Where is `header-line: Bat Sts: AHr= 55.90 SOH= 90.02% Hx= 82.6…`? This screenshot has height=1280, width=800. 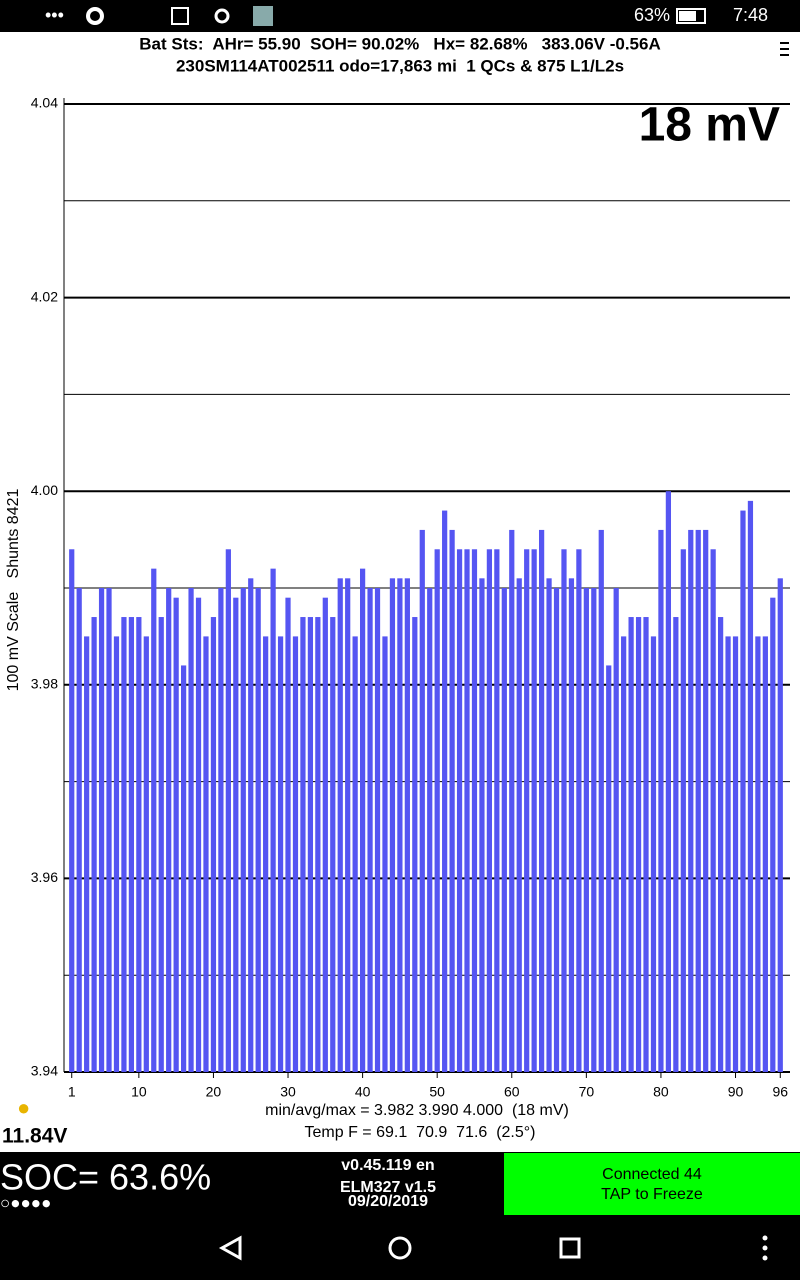
header-line: Bat Sts: AHr= 55.90 SOH= 90.02% Hx= 82.6… is located at coordinates (399, 43).